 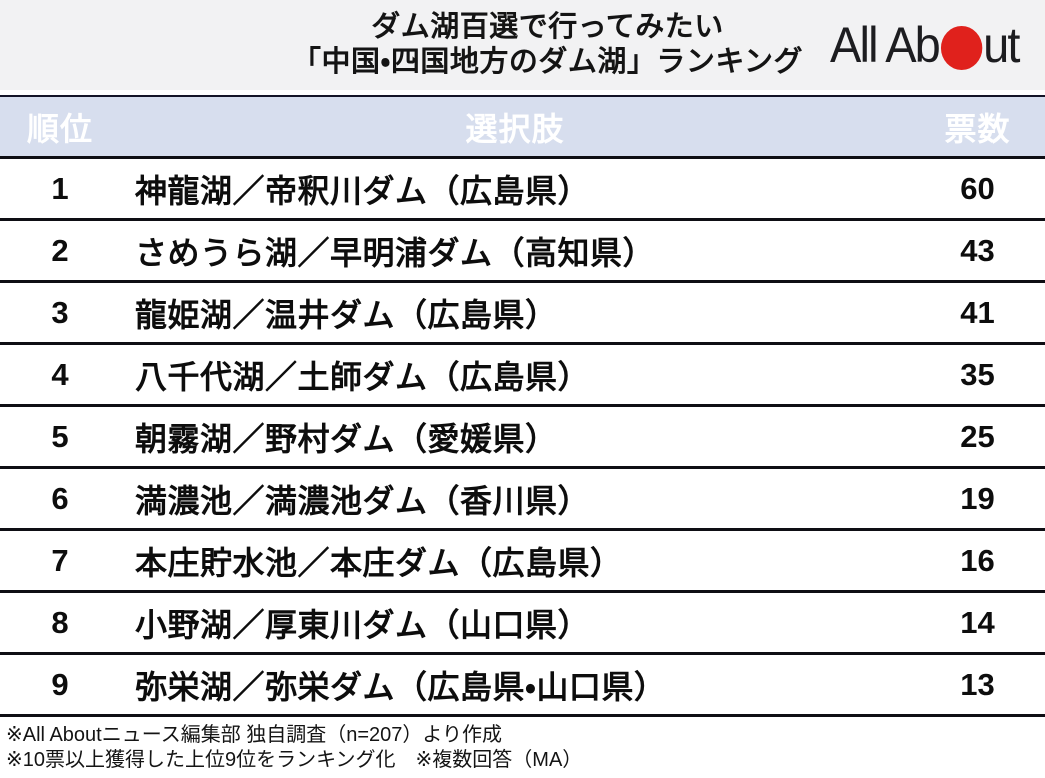 I want to click on table-row: 4 八千代湖／土師ダム（広島県） 35, so click(x=522, y=373).